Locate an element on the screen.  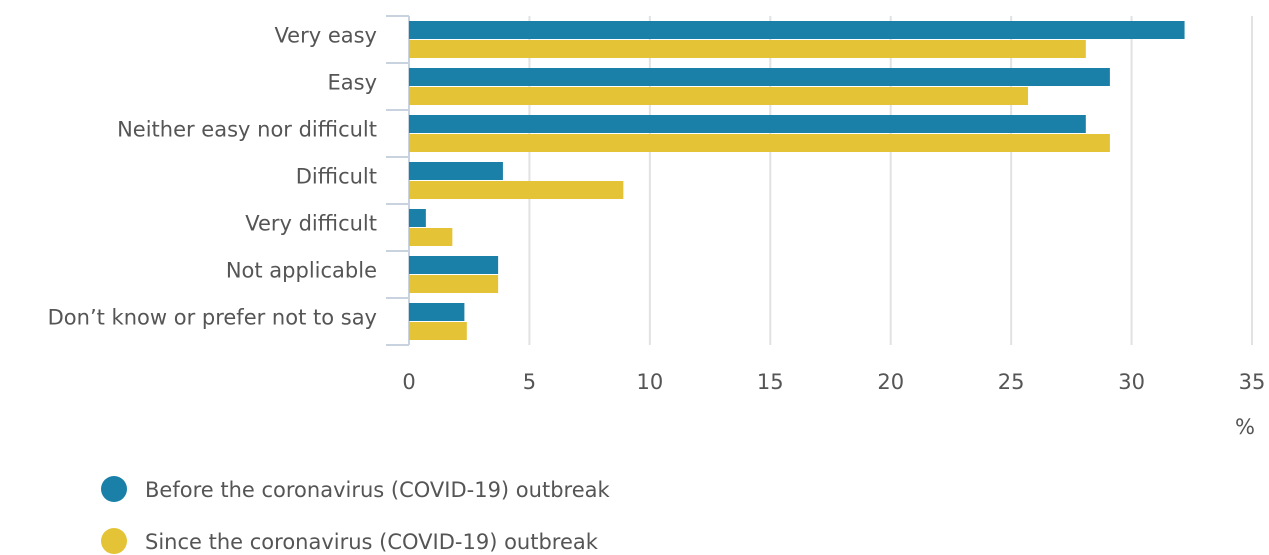
x-tick-label: 25 is located at coordinates (1011, 382).